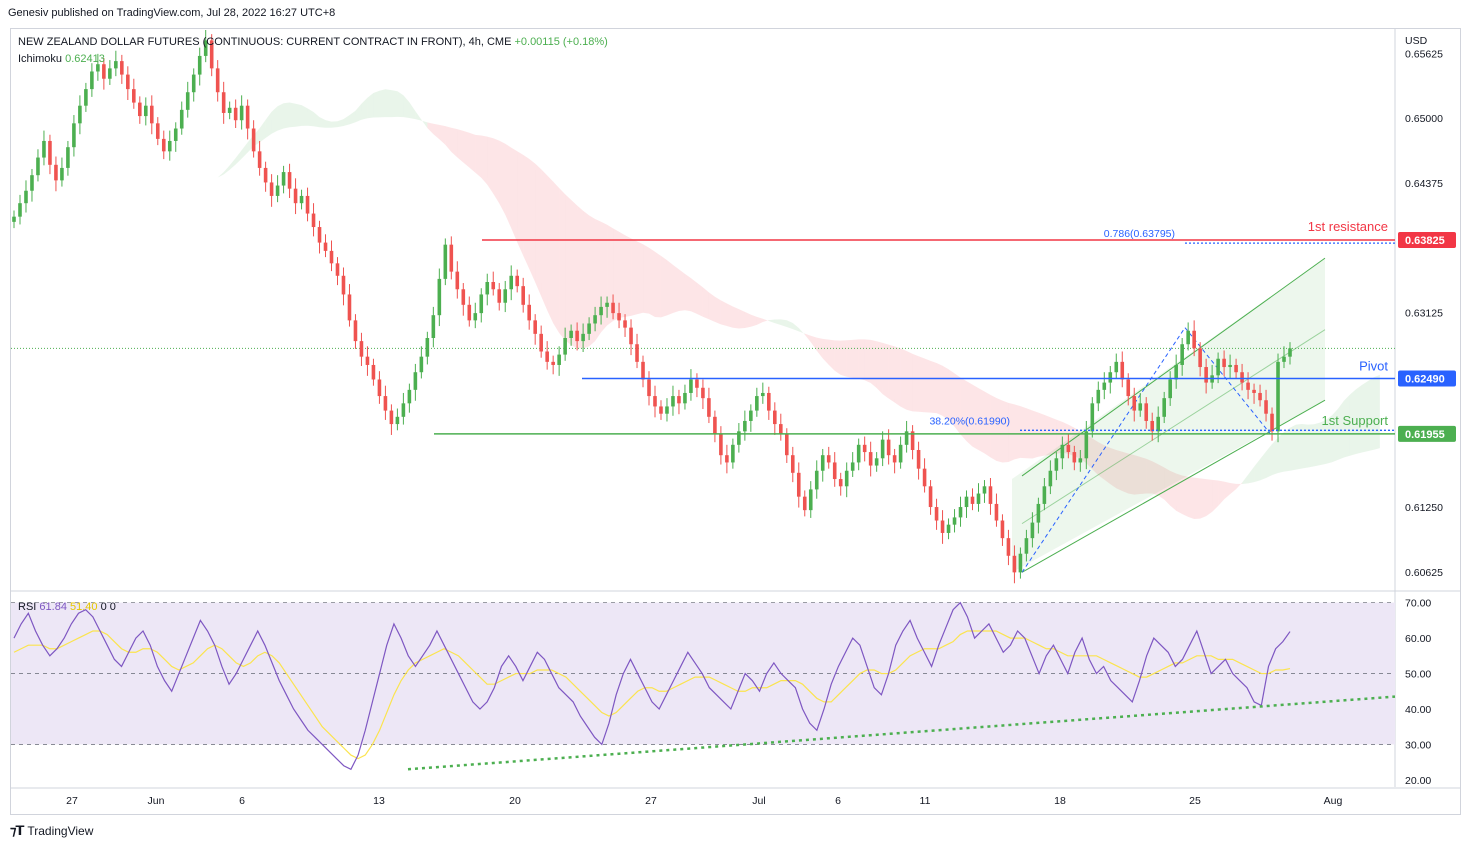 The height and width of the screenshot is (849, 1471). I want to click on rsi-extra-1: 0, so click(103, 607).